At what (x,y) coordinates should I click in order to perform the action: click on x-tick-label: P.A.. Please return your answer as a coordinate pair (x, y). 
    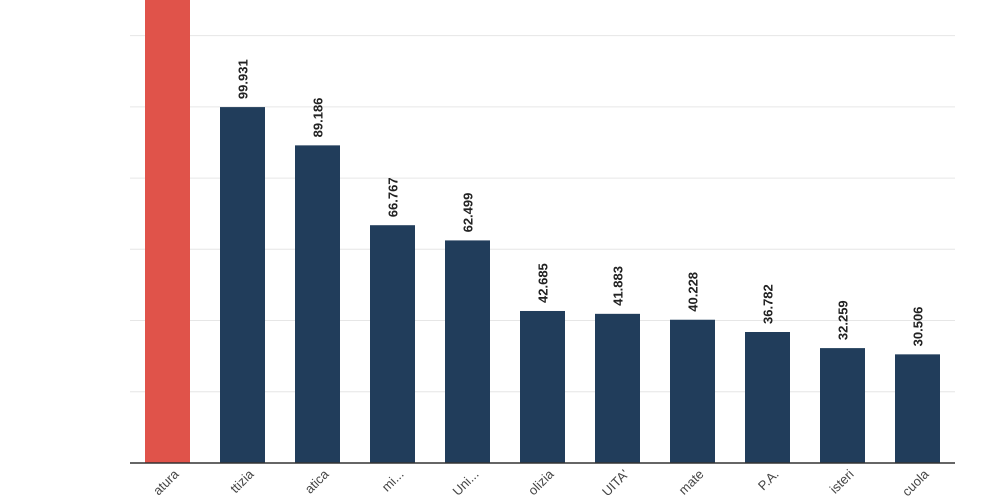
    Looking at the image, I should click on (768, 480).